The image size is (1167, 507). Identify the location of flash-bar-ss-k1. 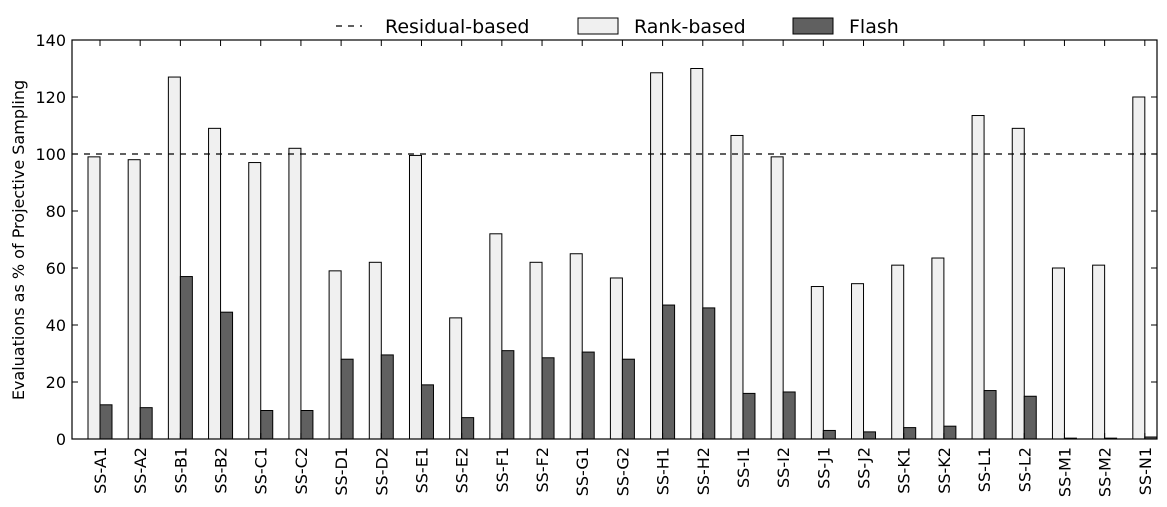
(910, 433).